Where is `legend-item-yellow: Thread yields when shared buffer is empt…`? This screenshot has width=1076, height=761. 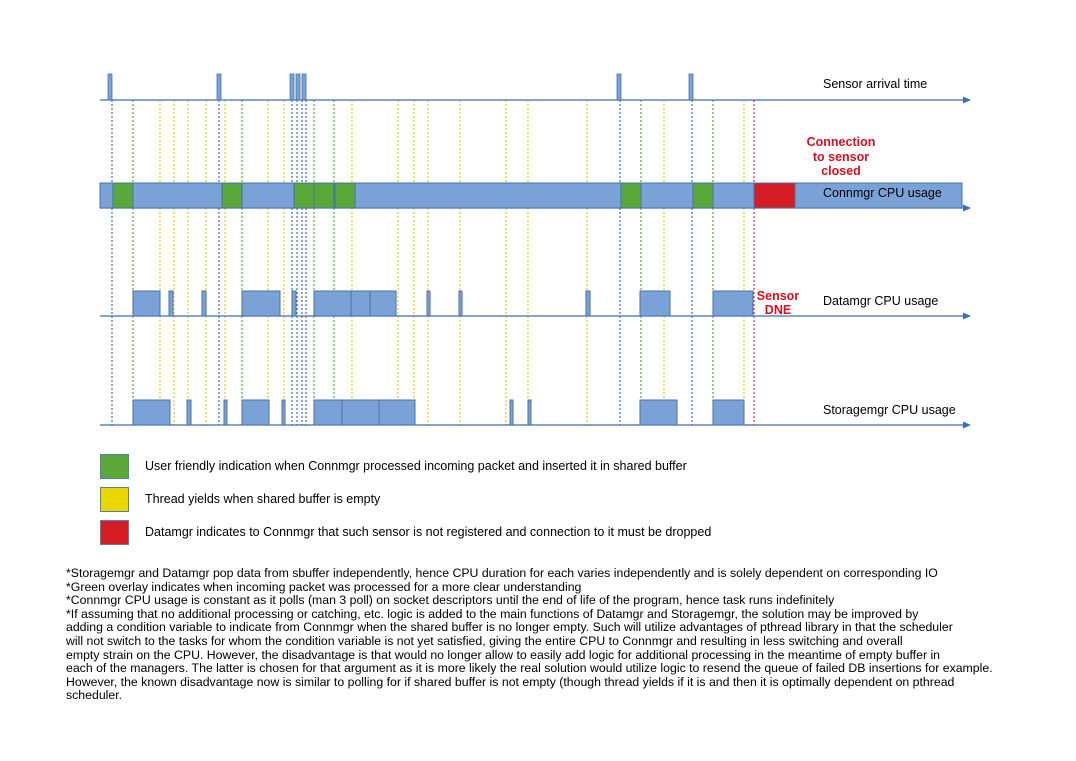 legend-item-yellow: Thread yields when shared buffer is empt… is located at coordinates (240, 499).